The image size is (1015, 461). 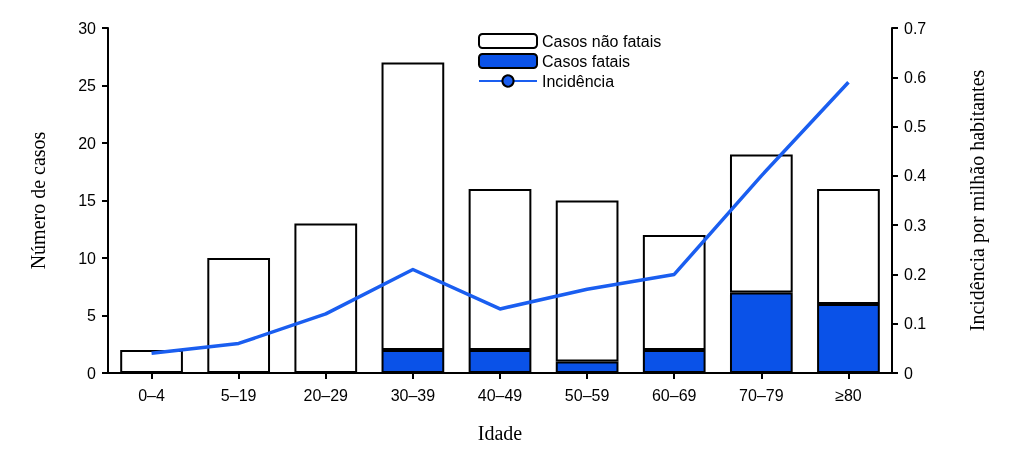 I want to click on x-tick-label: 30–39, so click(x=413, y=395).